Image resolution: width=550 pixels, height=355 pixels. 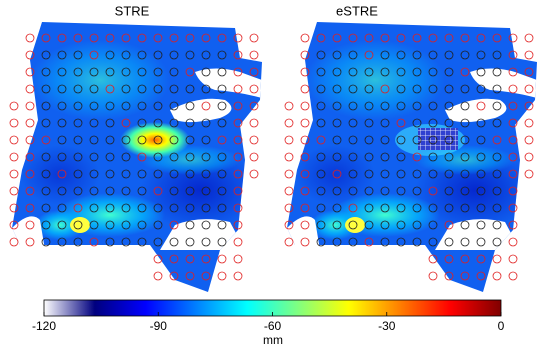 What do you see at coordinates (159, 326) in the screenshot?
I see `tick-label: -90` at bounding box center [159, 326].